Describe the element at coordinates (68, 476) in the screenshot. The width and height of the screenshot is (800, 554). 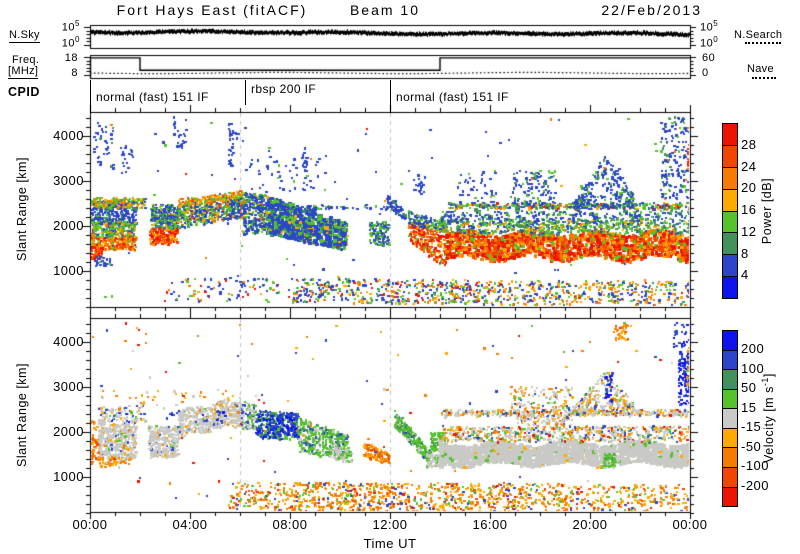
I see `velocity-y-tick-label: 1000` at that location.